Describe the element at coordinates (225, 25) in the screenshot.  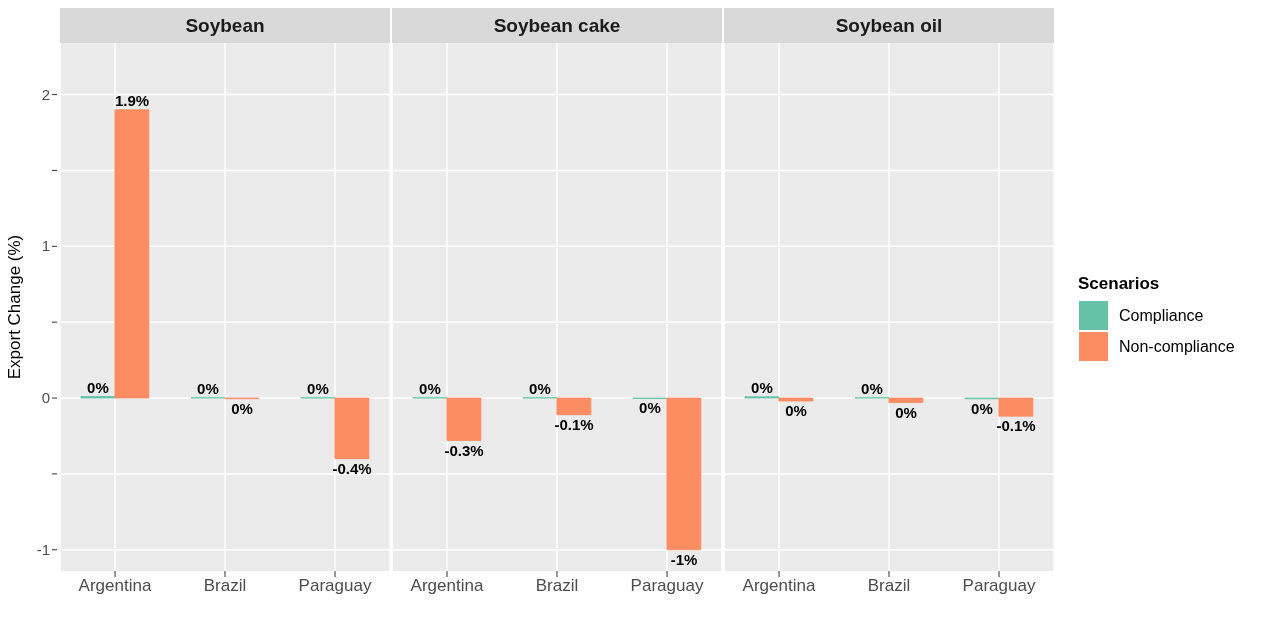
I see `chart-title: Soybean` at that location.